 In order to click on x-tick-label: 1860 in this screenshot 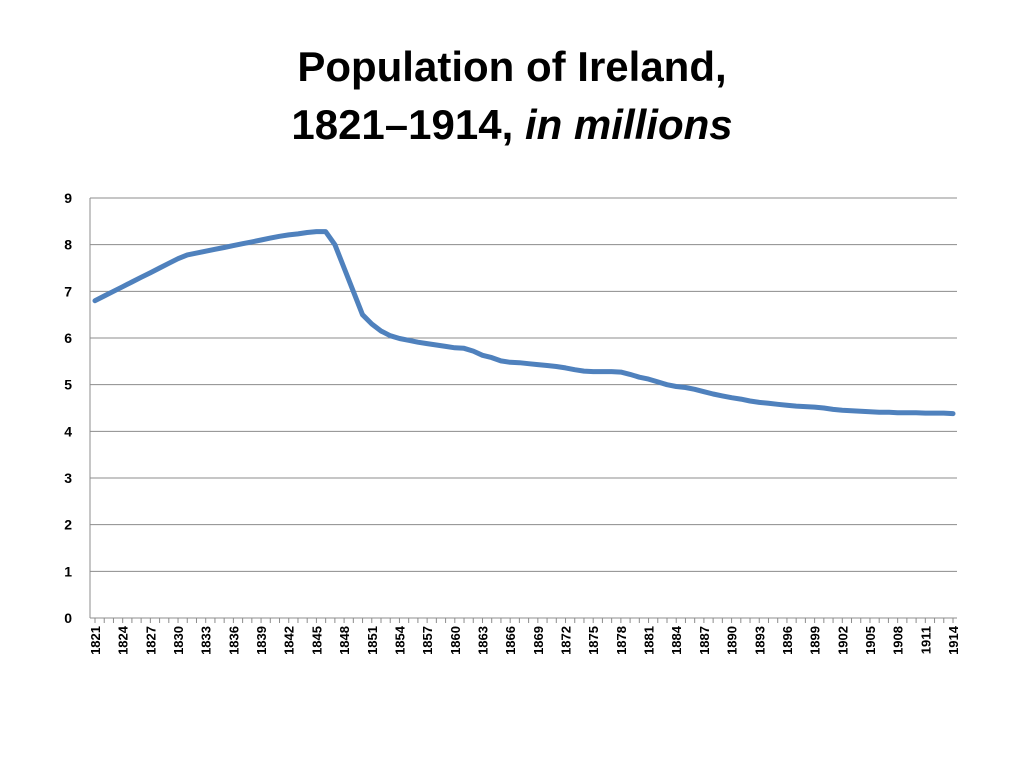, I will do `click(455, 640)`.